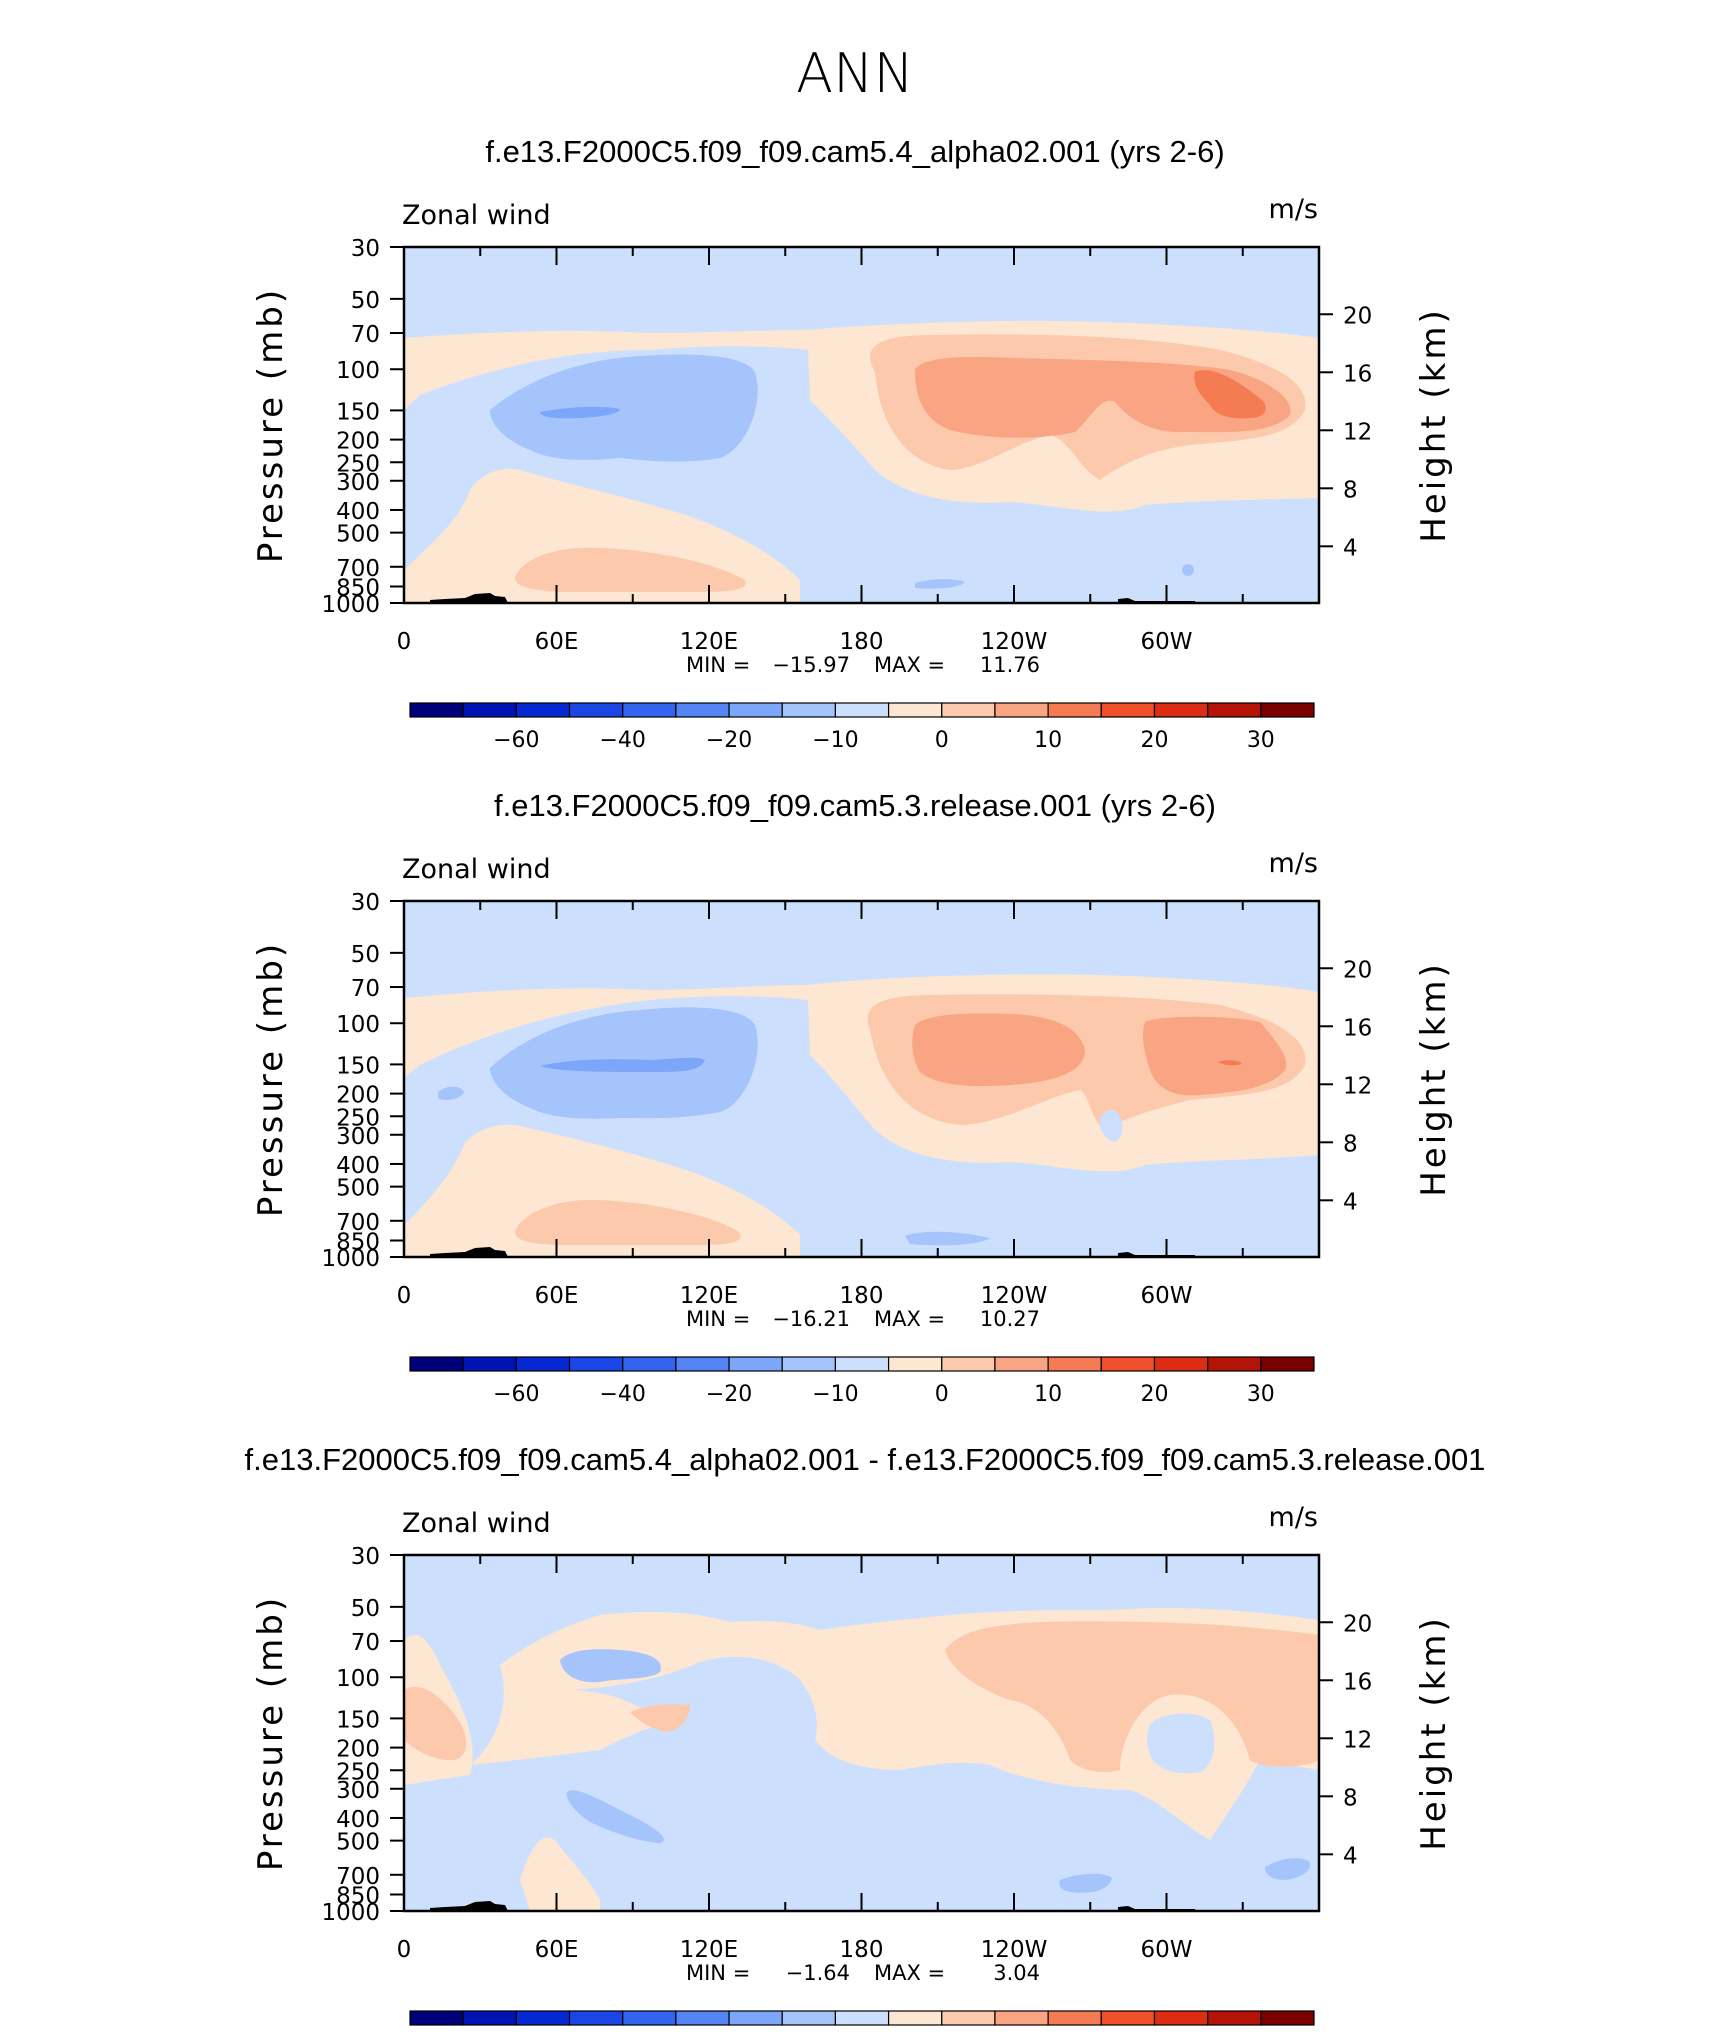 This screenshot has height=2038, width=1710. What do you see at coordinates (1234, 2037) in the screenshot?
I see `colorbar-label: 18` at bounding box center [1234, 2037].